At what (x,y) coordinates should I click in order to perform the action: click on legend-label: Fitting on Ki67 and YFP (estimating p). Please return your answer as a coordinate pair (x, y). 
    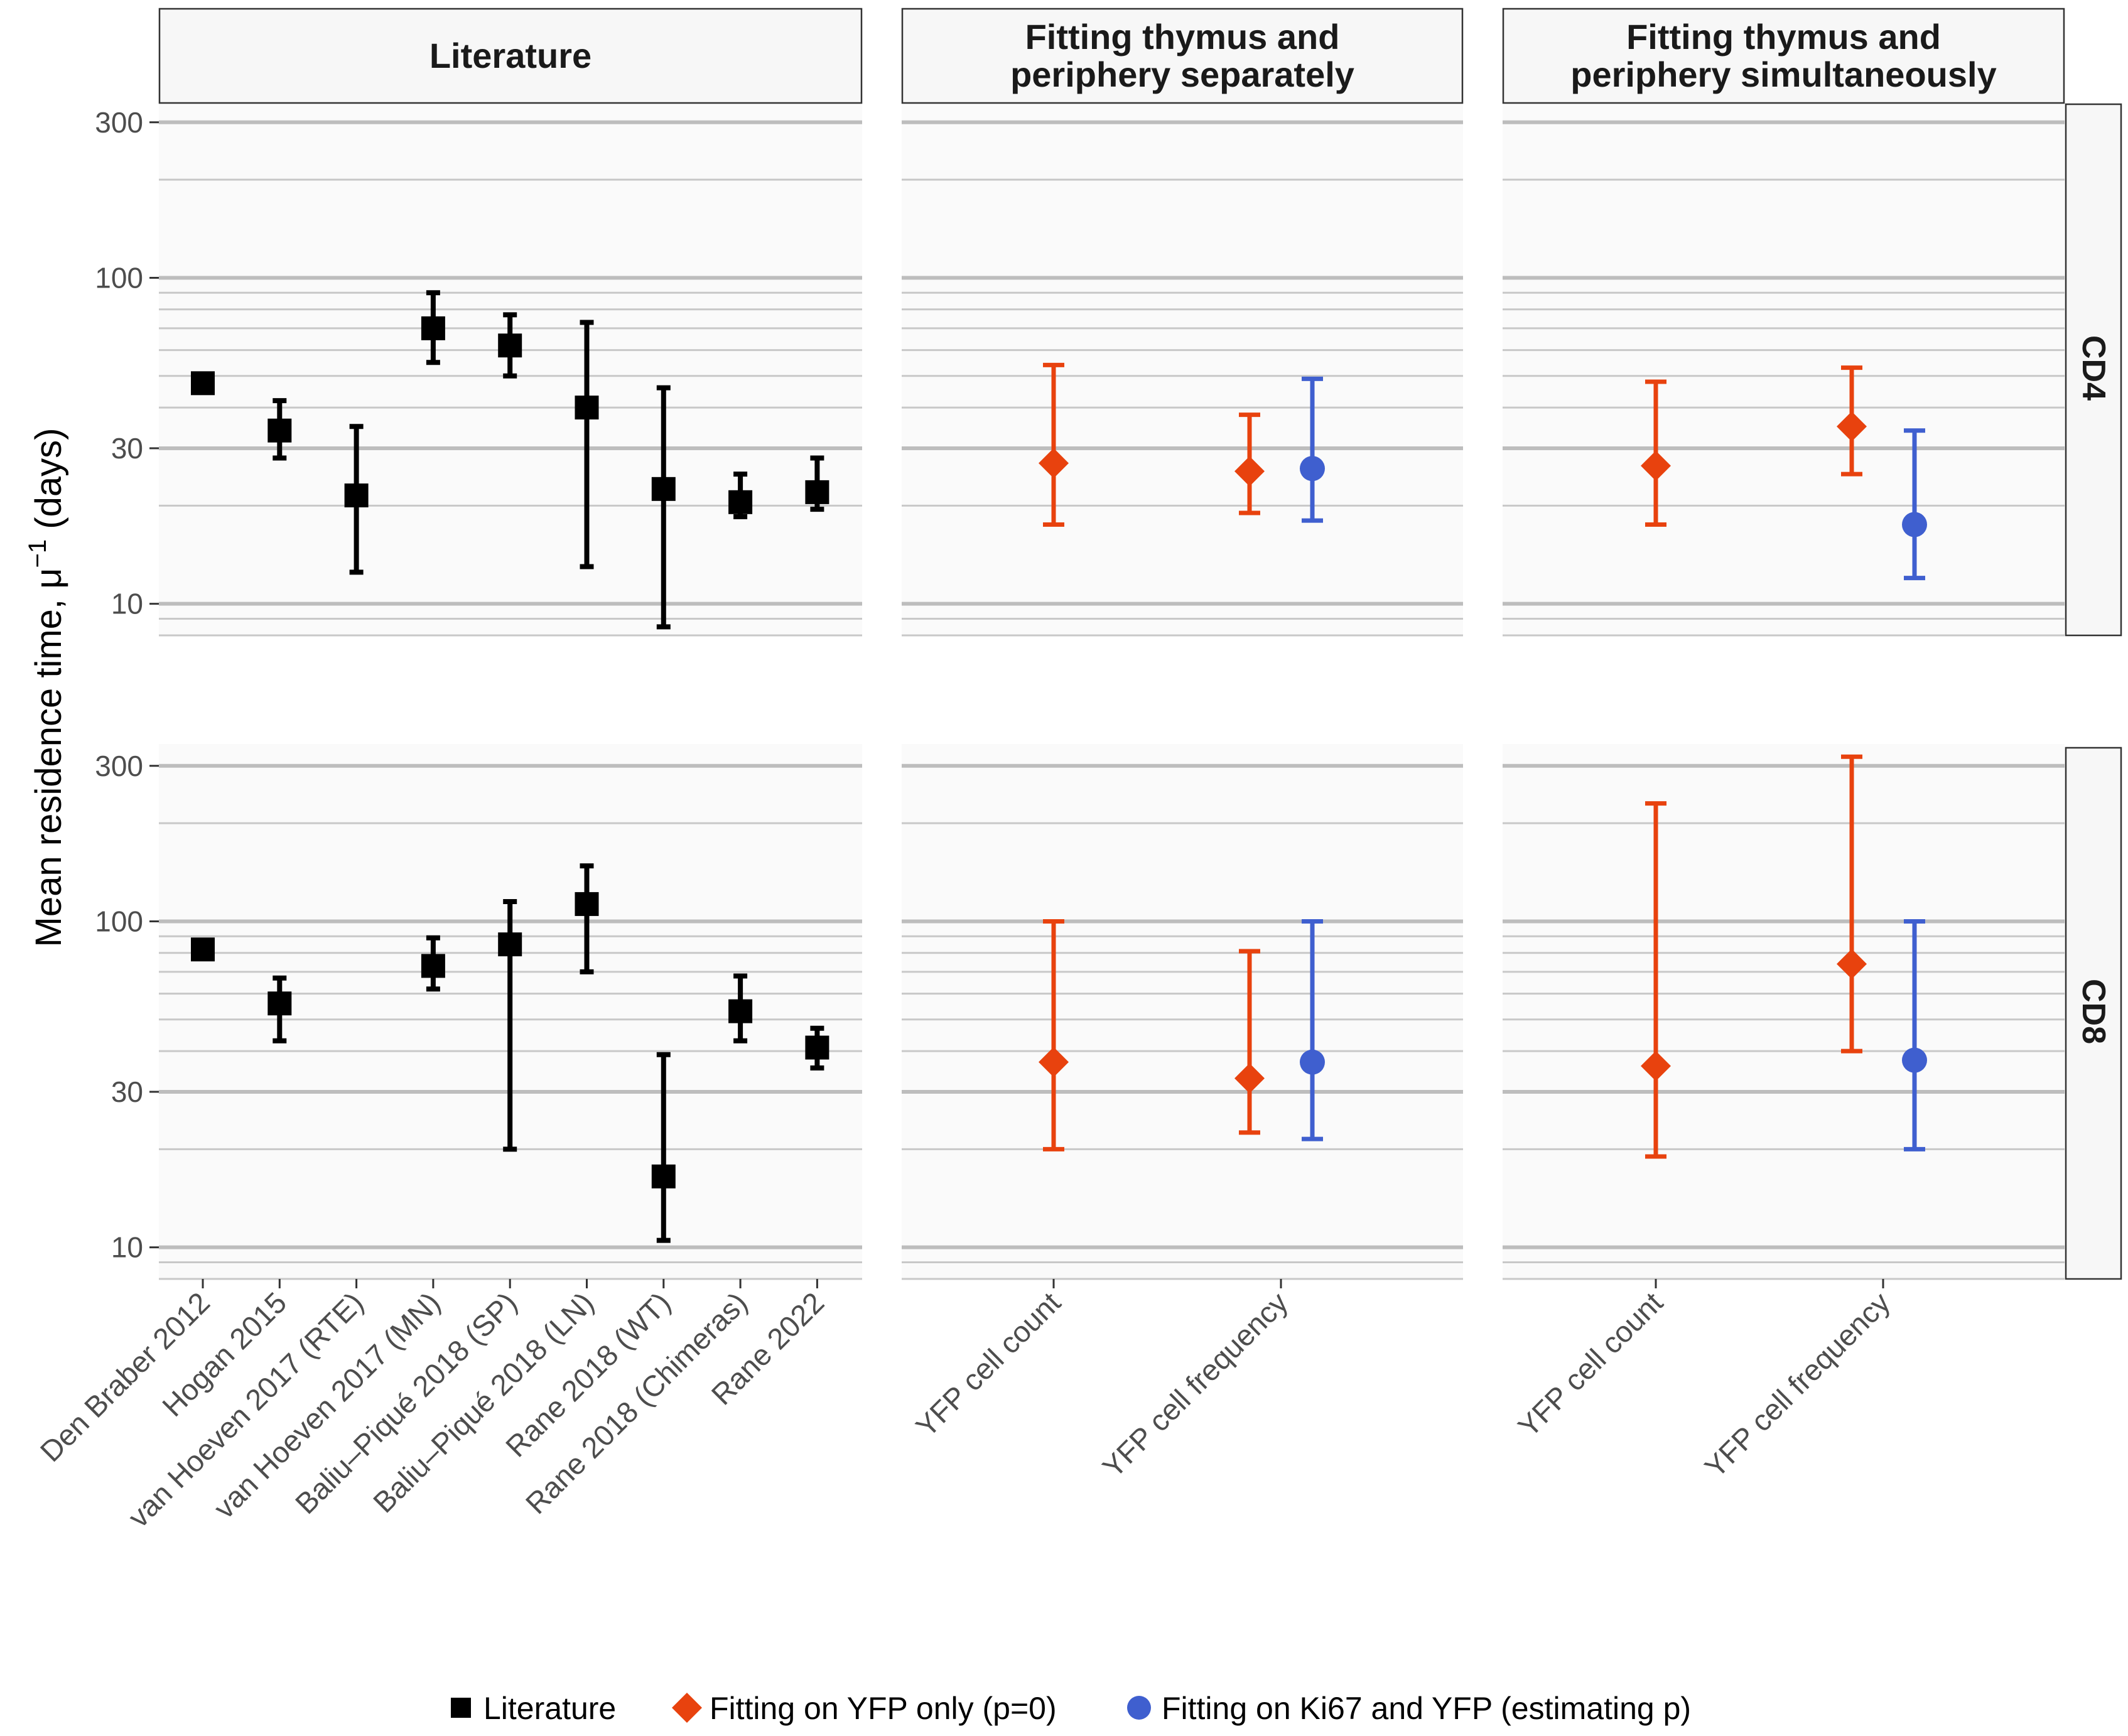
    Looking at the image, I should click on (1426, 1708).